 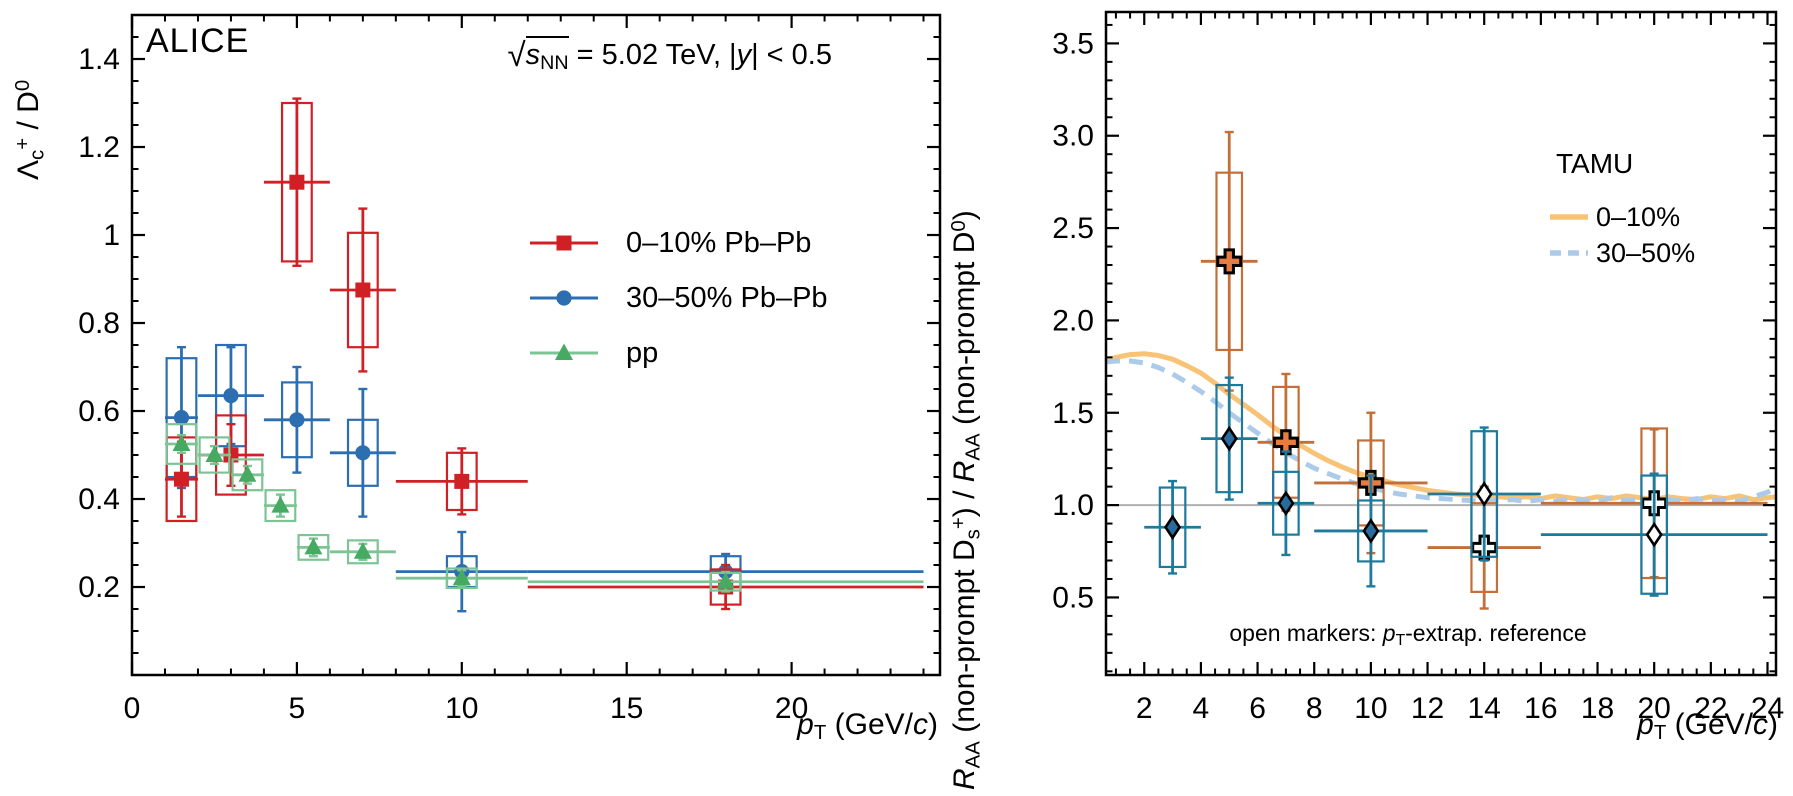 I want to click on tamu-legend-30-50: 30–50%, so click(x=1621, y=253).